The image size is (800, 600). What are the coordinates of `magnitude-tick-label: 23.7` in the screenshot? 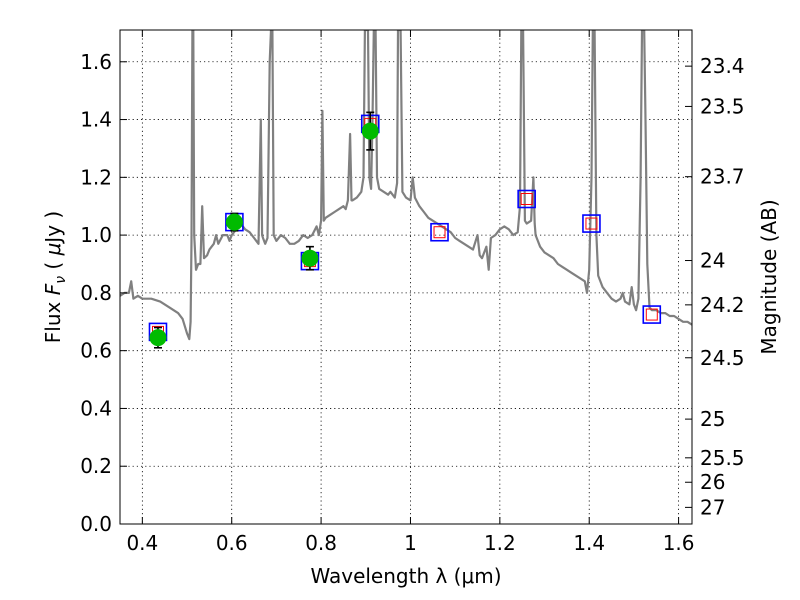 It's located at (722, 177).